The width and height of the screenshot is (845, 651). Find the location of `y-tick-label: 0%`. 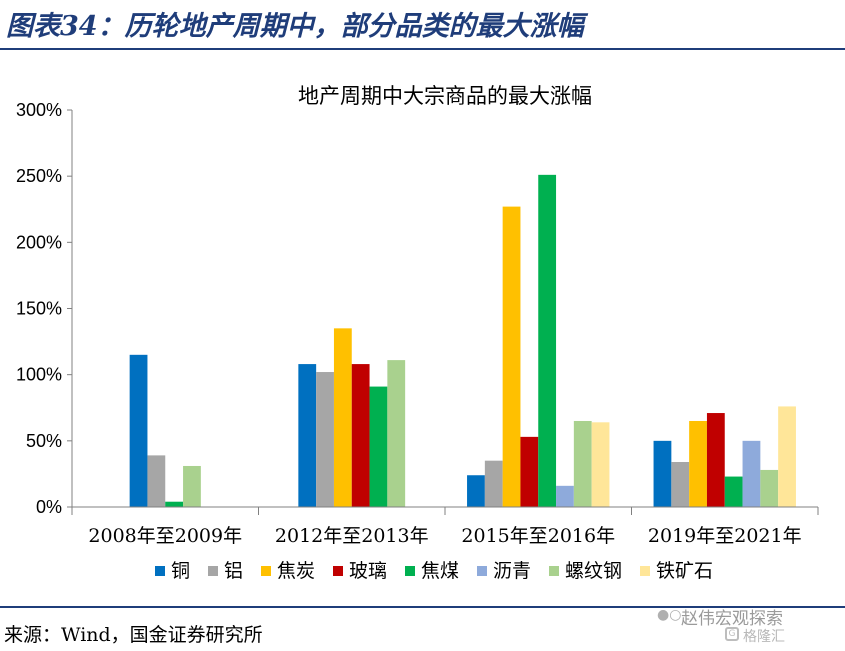

y-tick-label: 0% is located at coordinates (49, 507).